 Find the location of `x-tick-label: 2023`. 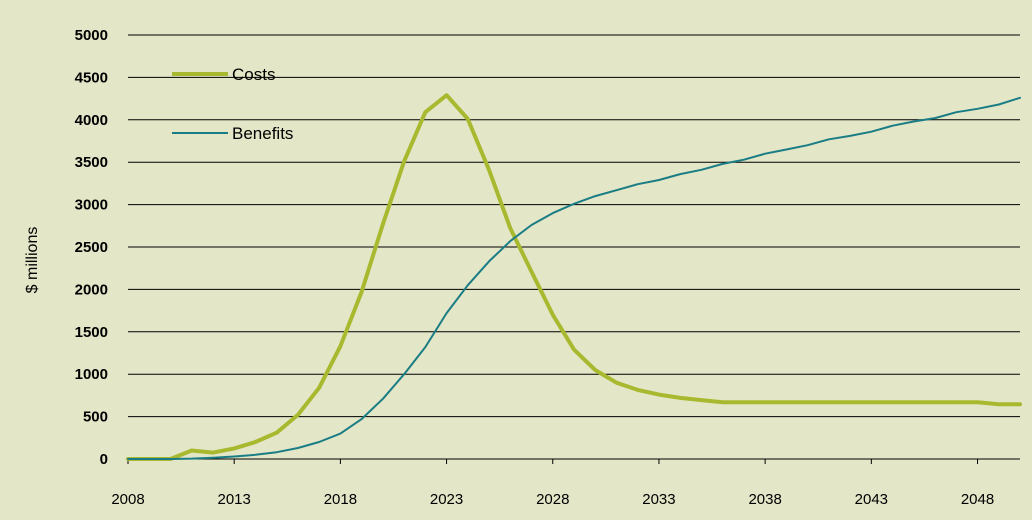

x-tick-label: 2023 is located at coordinates (446, 499).